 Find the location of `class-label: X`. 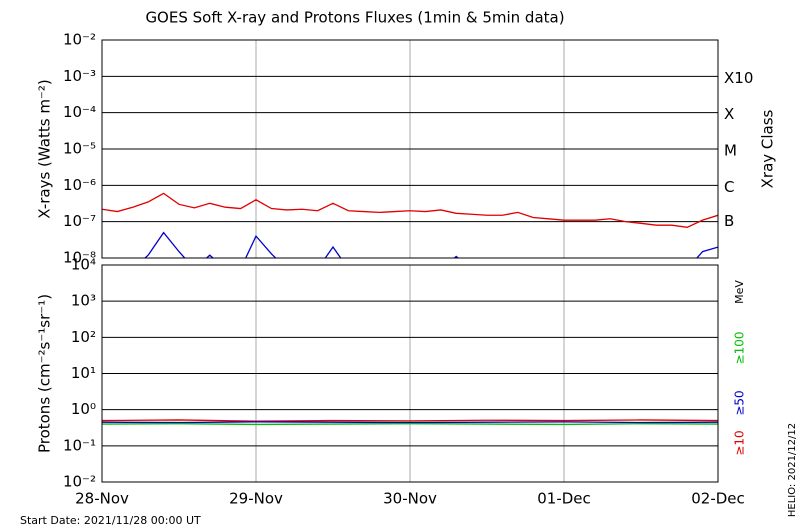

class-label: X is located at coordinates (729, 114).